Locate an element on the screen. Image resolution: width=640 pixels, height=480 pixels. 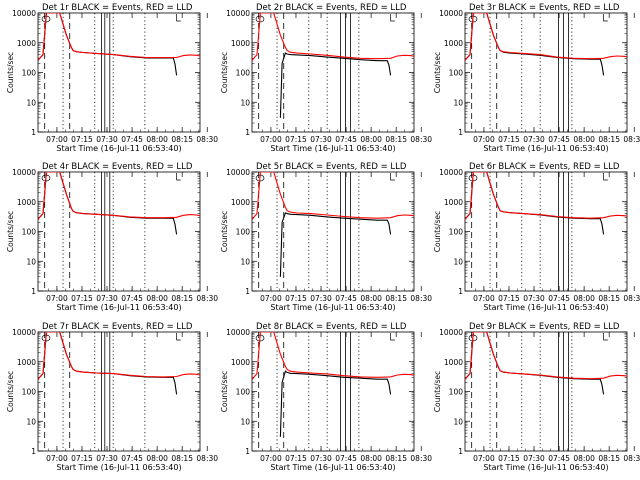
panel-title: Det 7r BLACK = Events, RED = LLD is located at coordinates (117, 327).